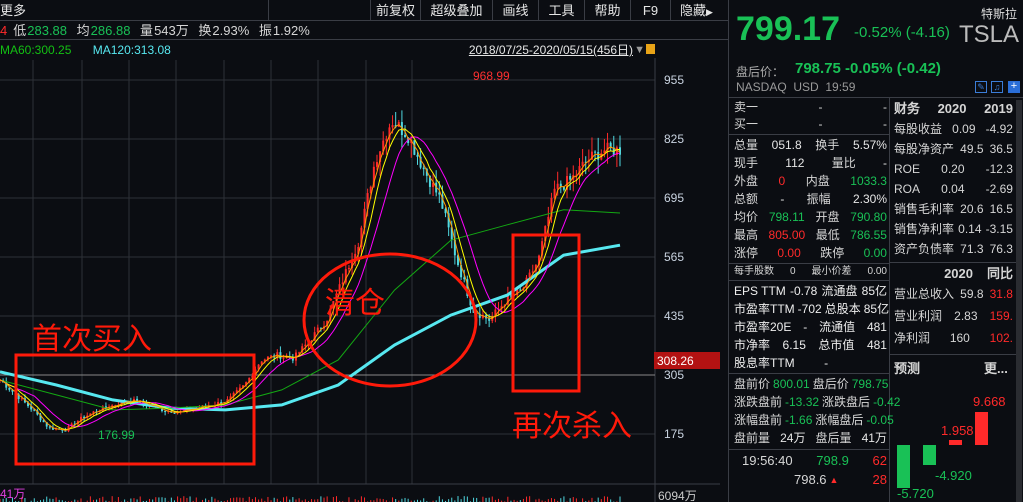 The height and width of the screenshot is (502, 1023). I want to click on prepost-value: 24万, so click(793, 438).